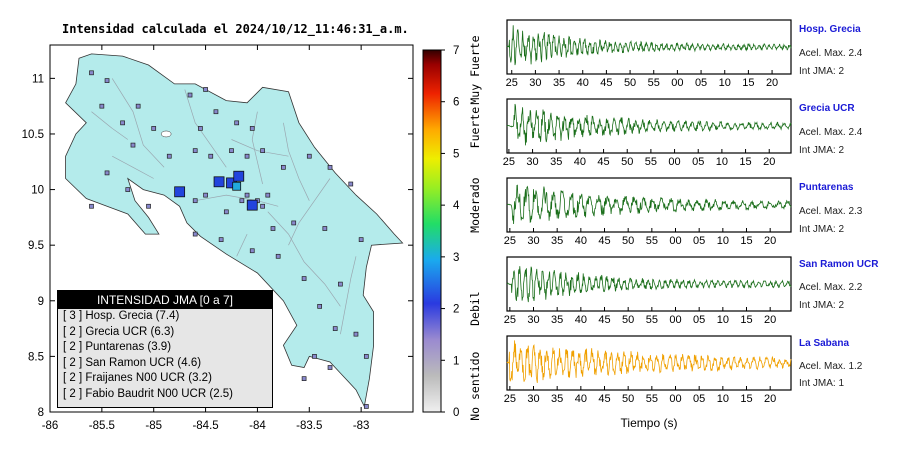 The height and width of the screenshot is (460, 910). Describe the element at coordinates (827, 108) in the screenshot. I see `station-name: Grecia UCR` at that location.